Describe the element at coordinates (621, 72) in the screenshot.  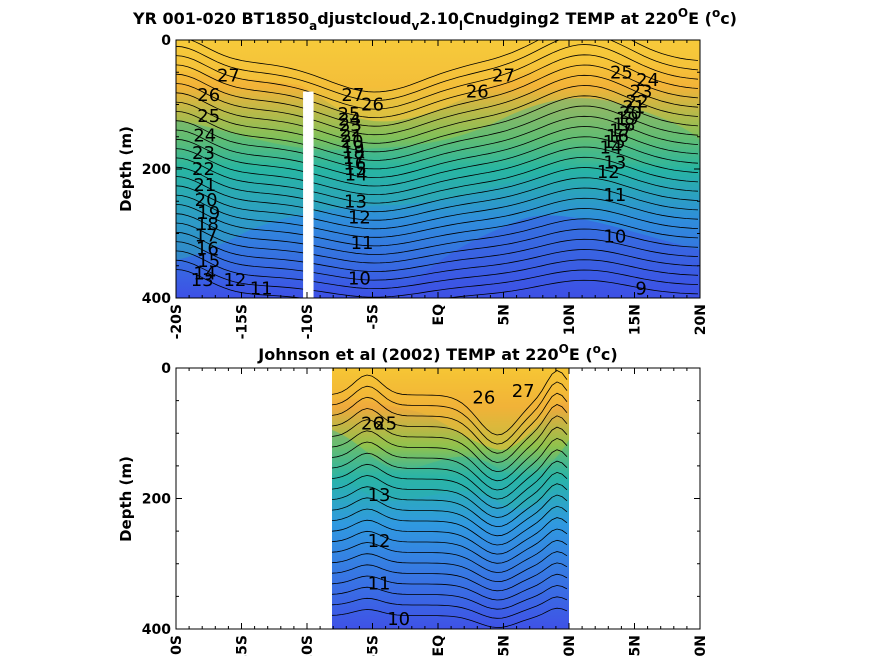
I see `top-contour-label: 25` at that location.